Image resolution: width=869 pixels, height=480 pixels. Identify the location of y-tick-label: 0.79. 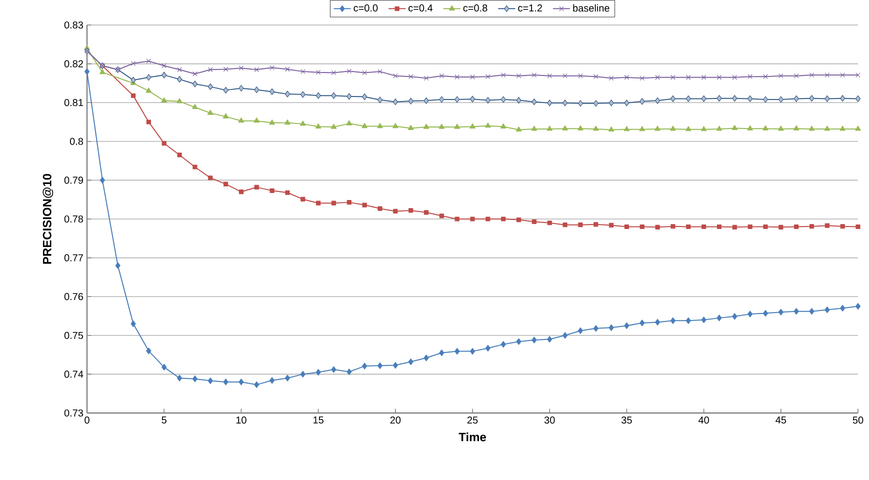
(74, 180).